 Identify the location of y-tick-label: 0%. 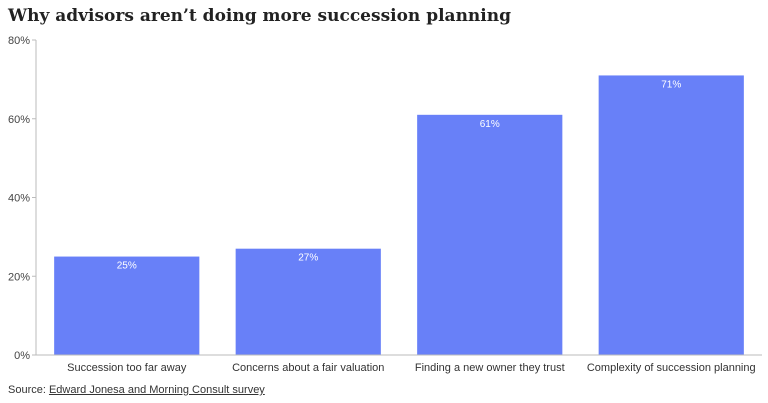
(22, 356).